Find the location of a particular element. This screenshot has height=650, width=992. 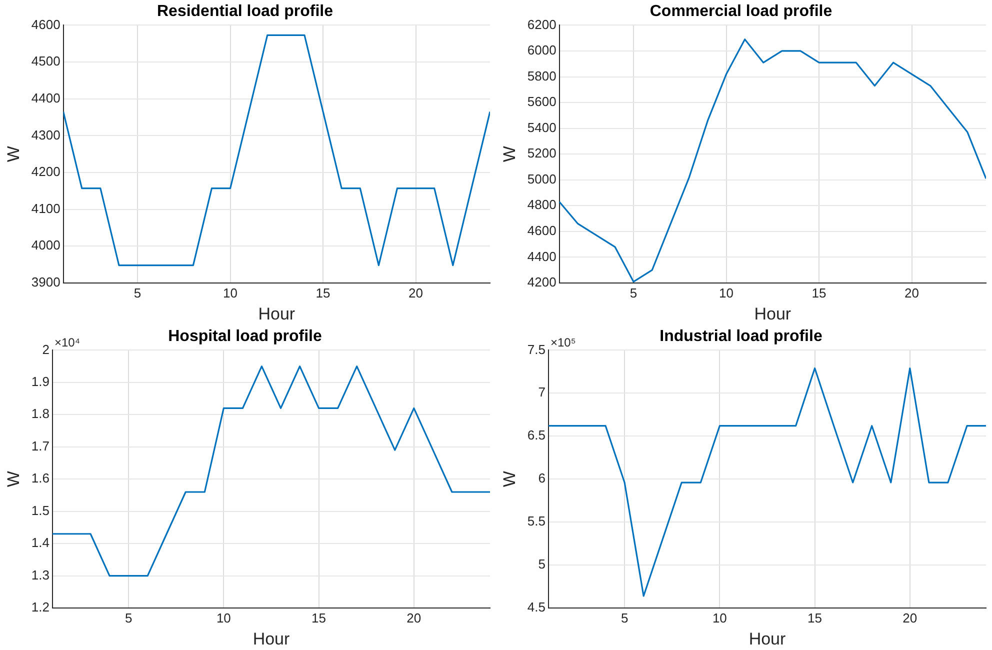

y-tick-label: 4000 is located at coordinates (45, 245).